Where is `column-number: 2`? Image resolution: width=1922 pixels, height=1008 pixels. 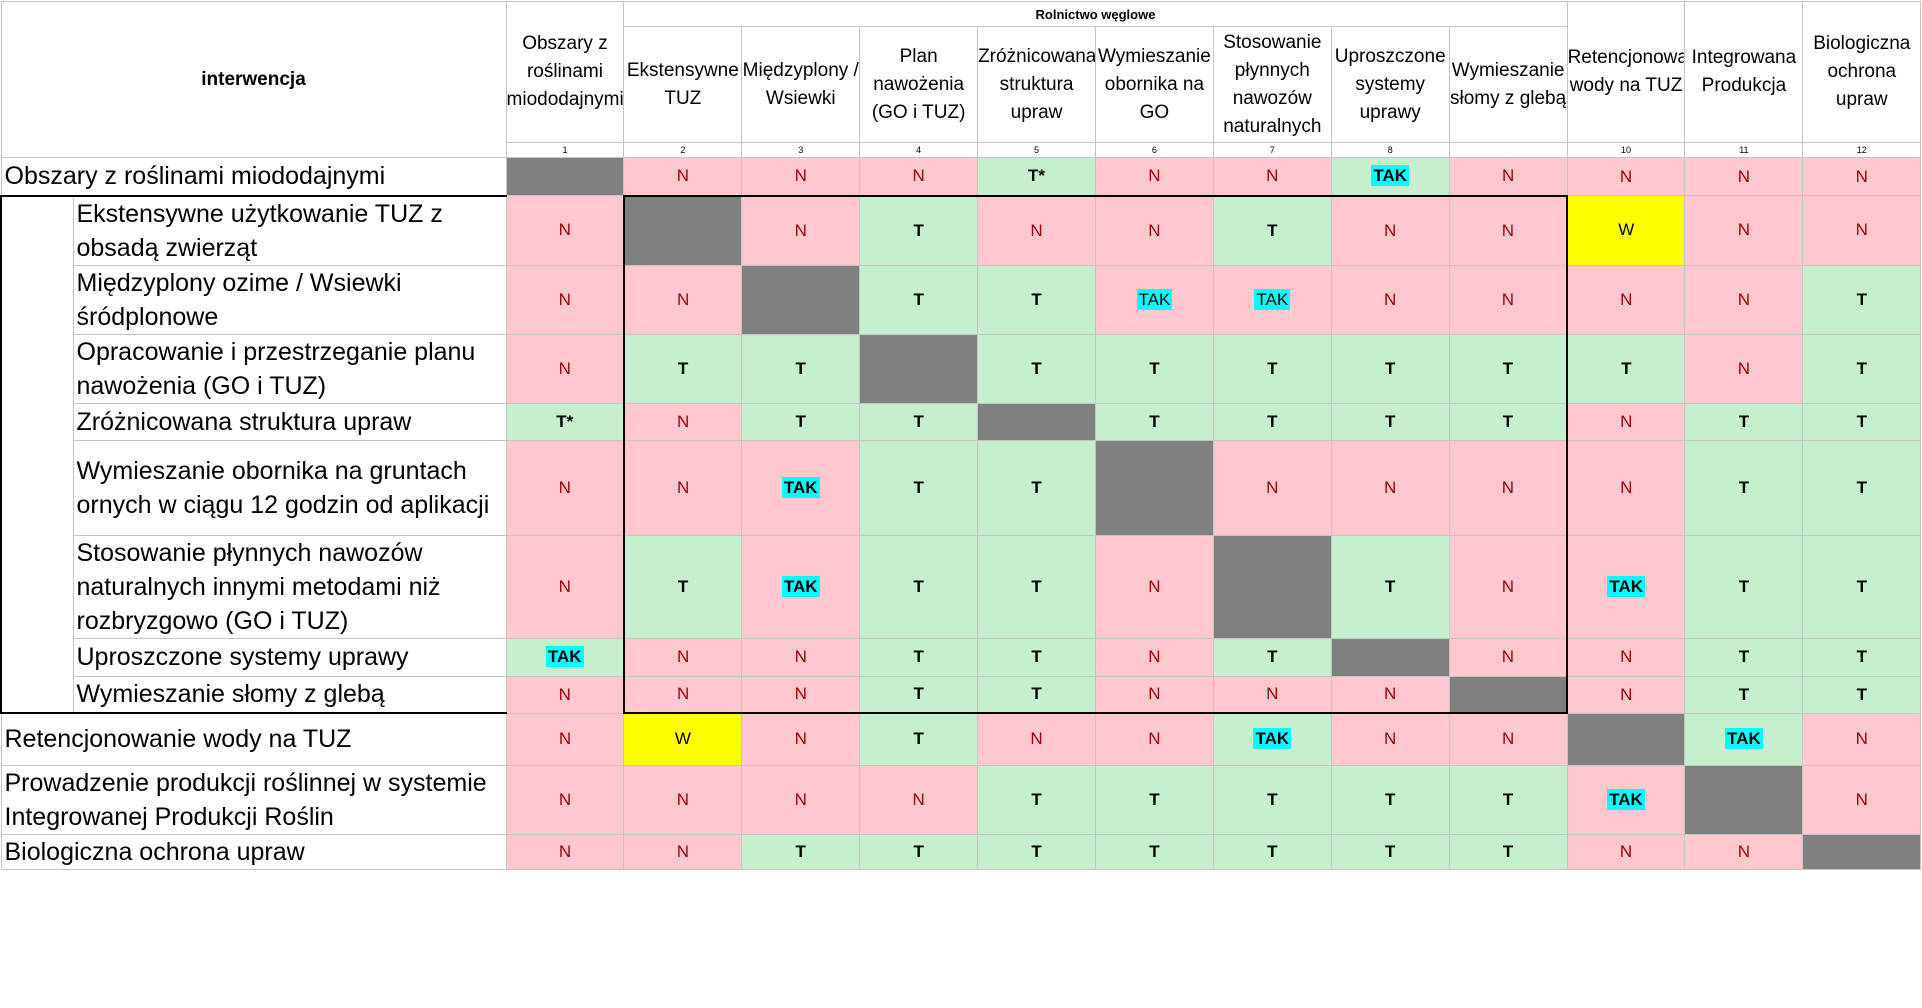 column-number: 2 is located at coordinates (683, 150).